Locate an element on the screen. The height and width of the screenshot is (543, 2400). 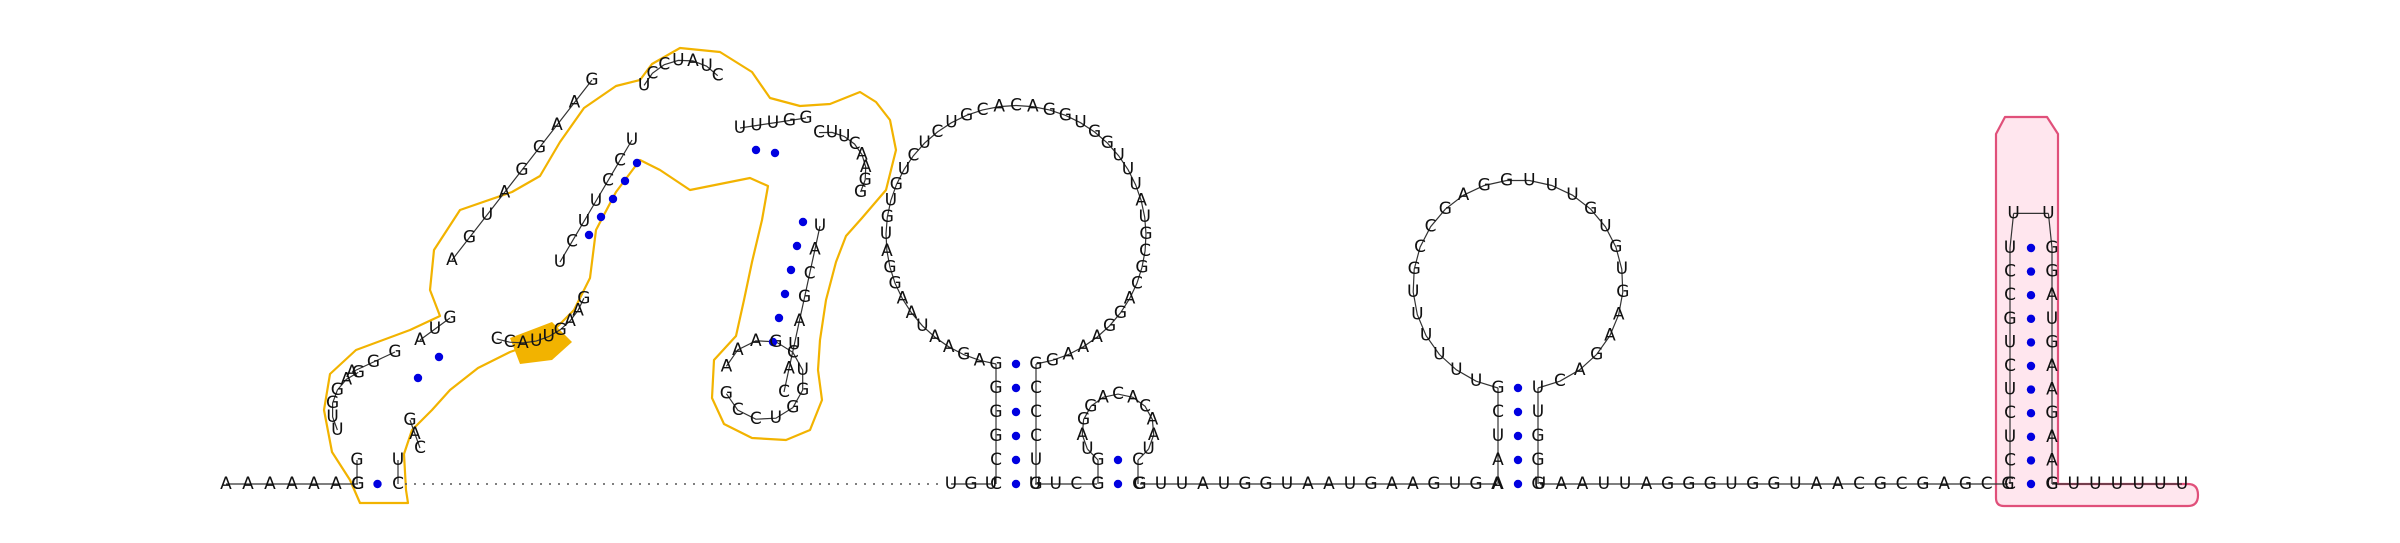
domain1-stem-c-loop-backbone is located at coordinates (843, 162).